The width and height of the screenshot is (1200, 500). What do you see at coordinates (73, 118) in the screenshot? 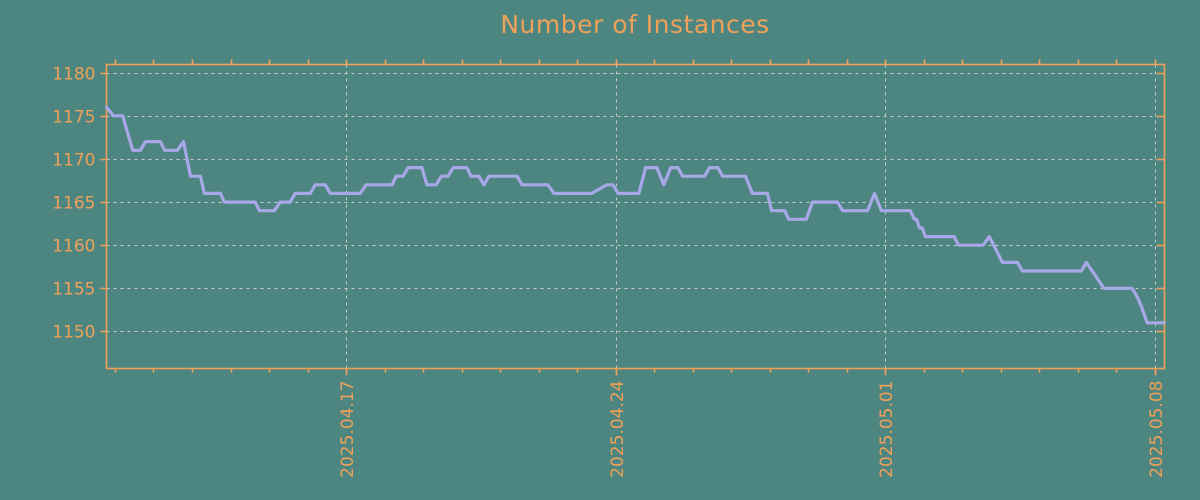
I see `y-tick-label: 1175` at bounding box center [73, 118].